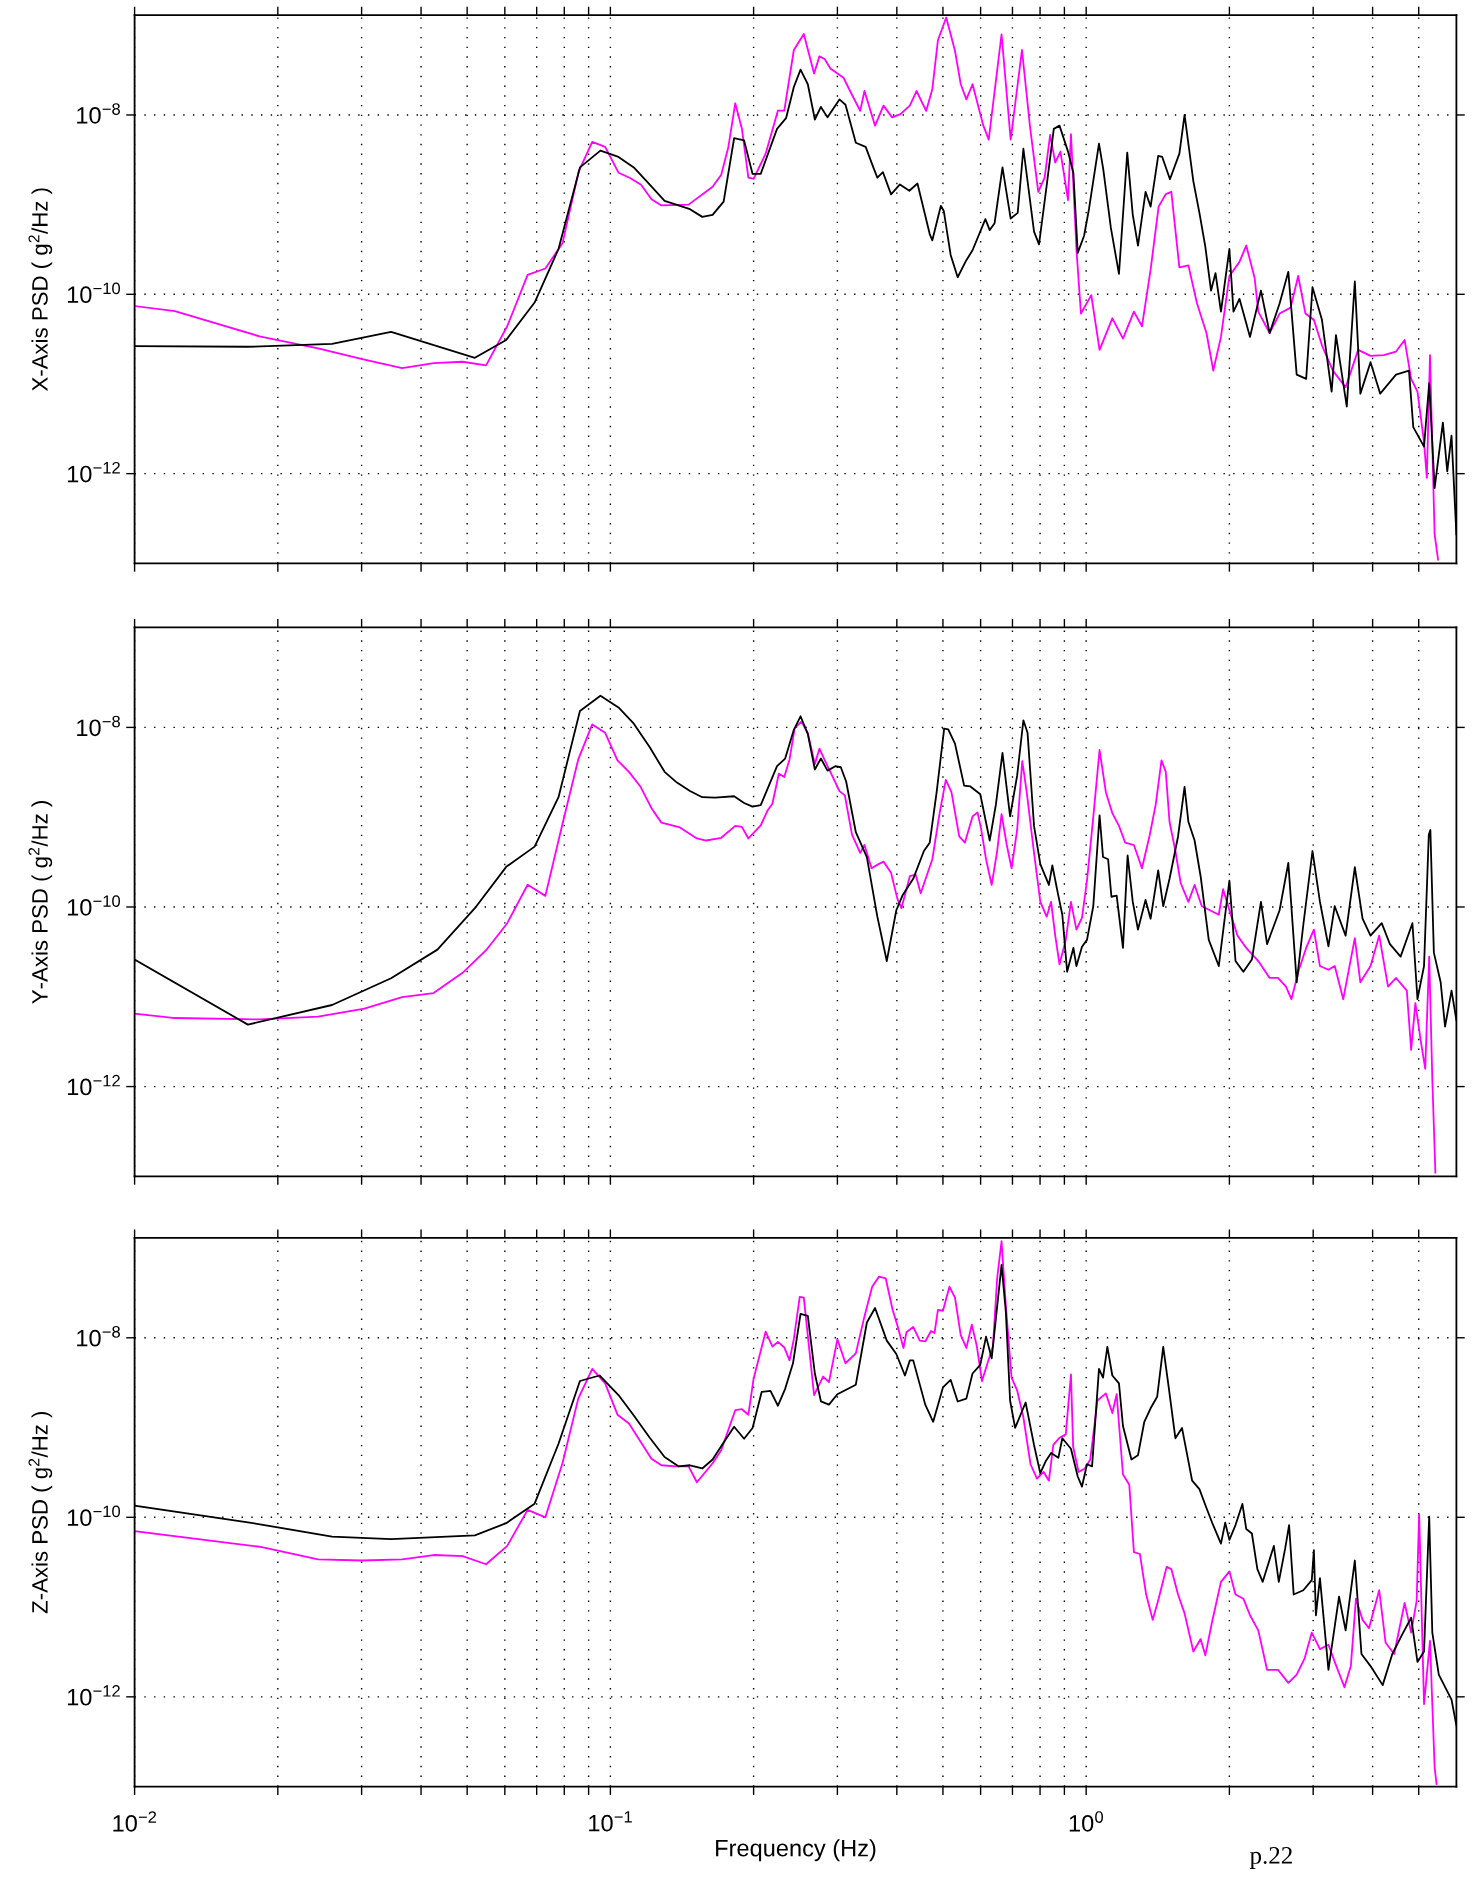 The image size is (1484, 1884). I want to click on x-tick-label: 10$^{−1}$, so click(610, 1821).